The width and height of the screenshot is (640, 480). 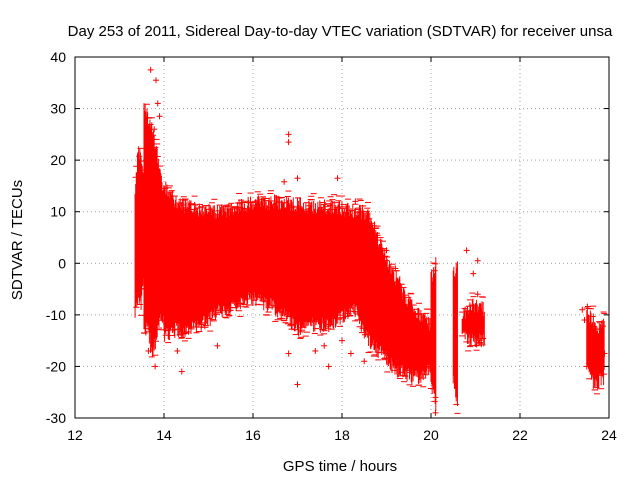 I want to click on y-tick-label: 0, so click(x=62, y=263).